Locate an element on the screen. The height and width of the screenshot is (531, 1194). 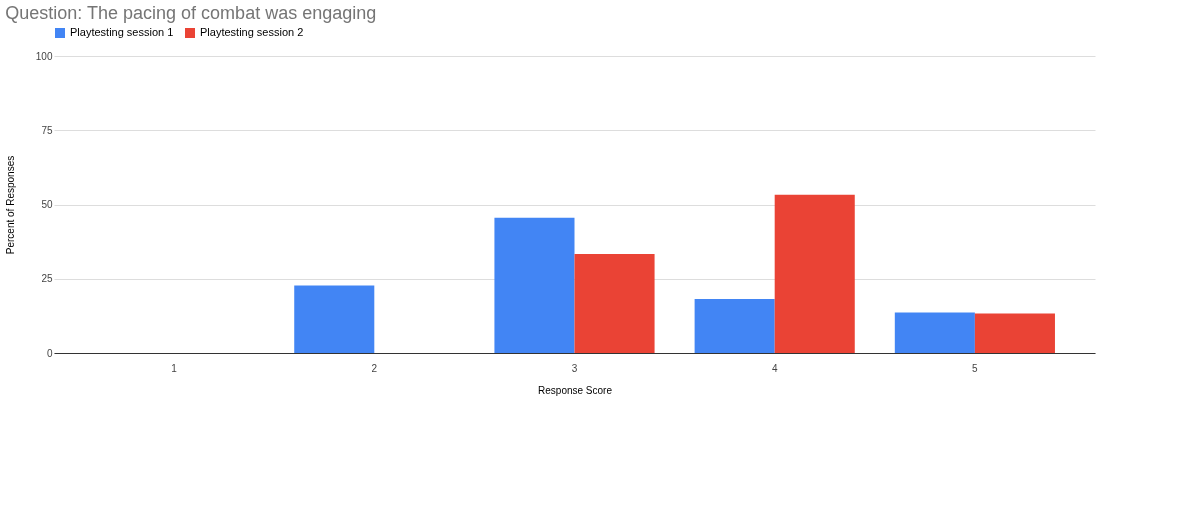
y-tick-label: 75 is located at coordinates (47, 130).